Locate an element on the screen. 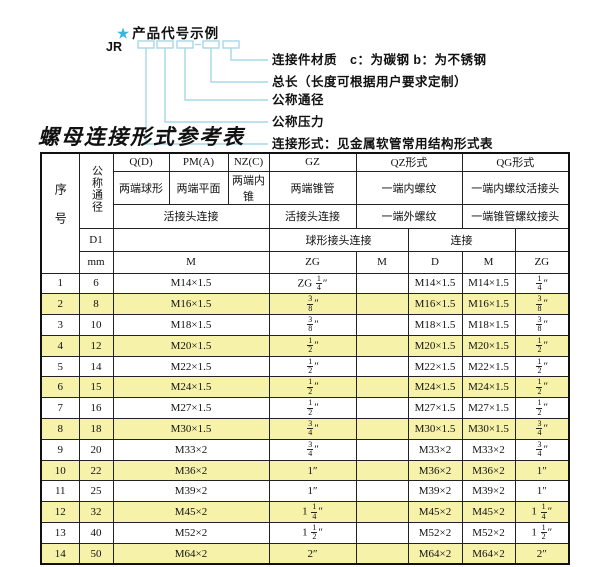 This screenshot has width=600, height=567. cell-dn: 10 is located at coordinates (96, 325).